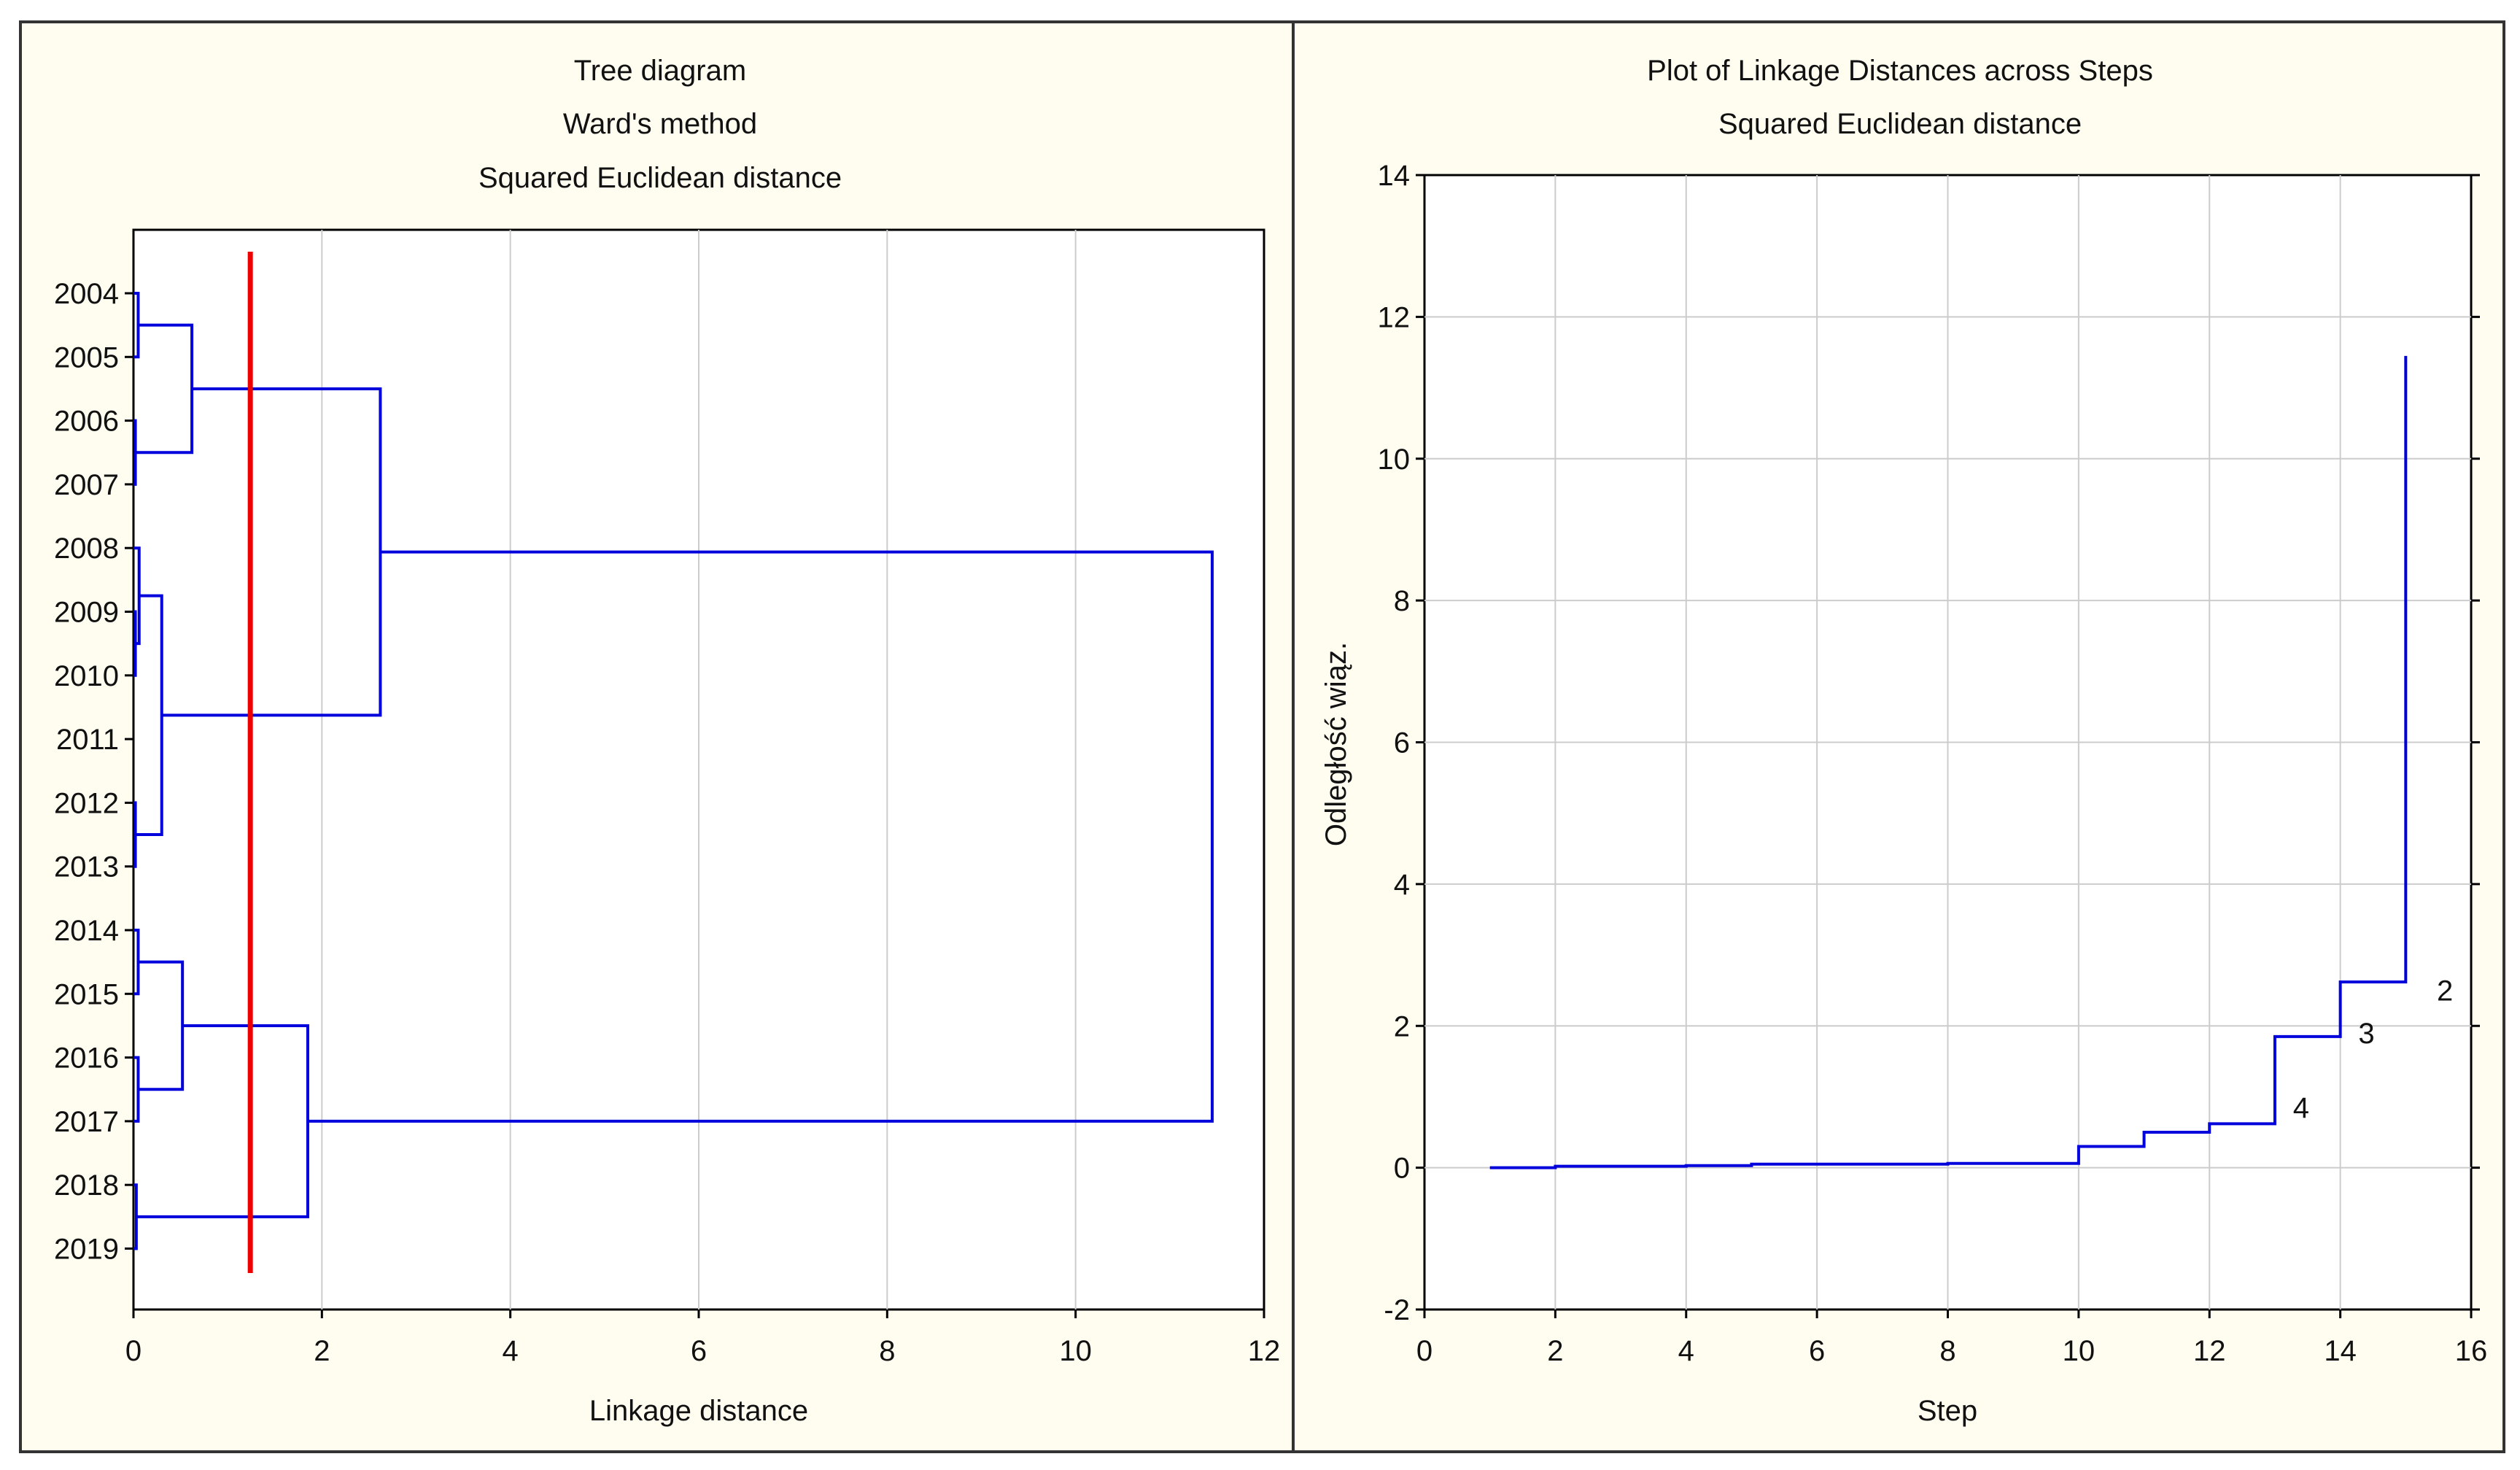  I want to click on left-chart-subtitle-distance: Squared Euclidean distance, so click(660, 178).